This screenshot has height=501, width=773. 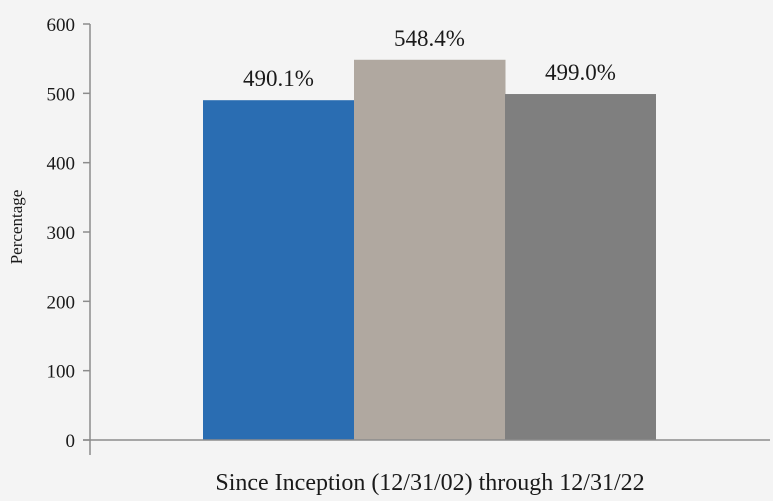 What do you see at coordinates (61, 94) in the screenshot?
I see `y-tick-label: 500` at bounding box center [61, 94].